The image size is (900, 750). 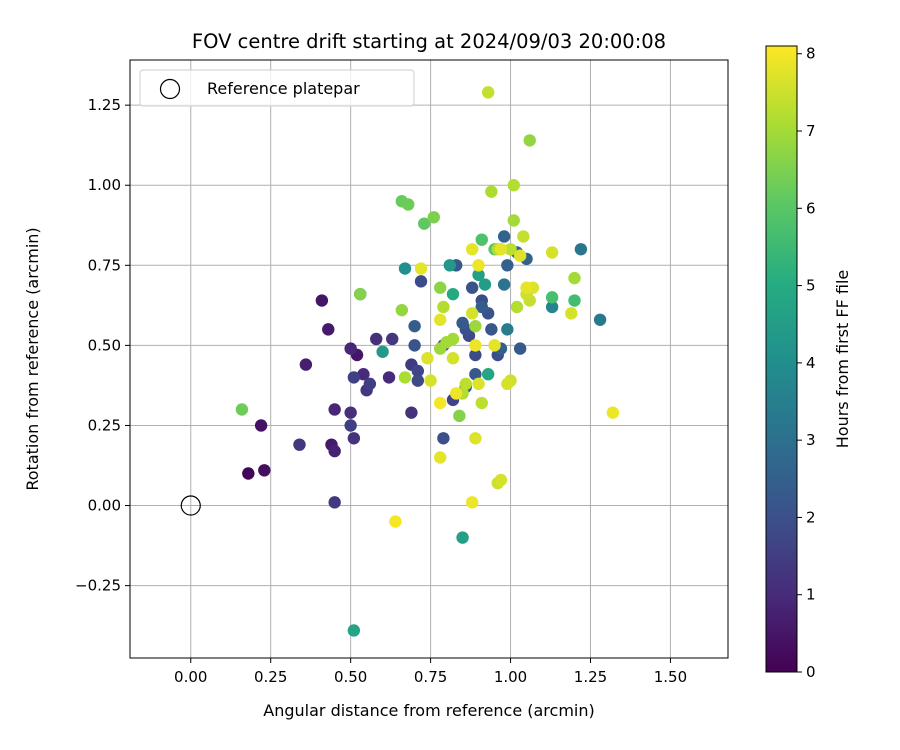 What do you see at coordinates (590, 677) in the screenshot?
I see `x-tick-label: 1.25` at bounding box center [590, 677].